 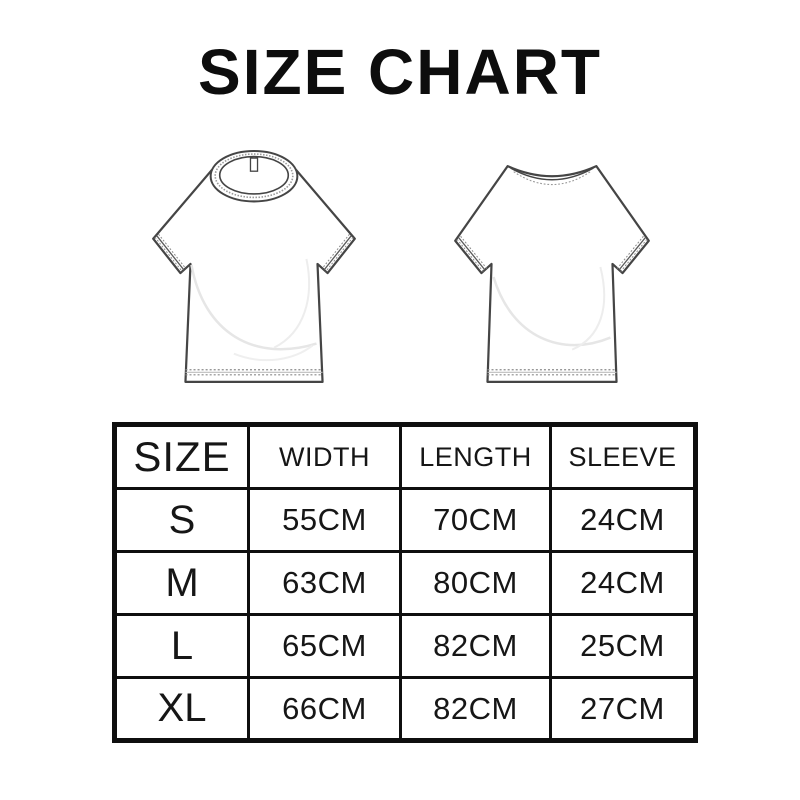 I want to click on front-collar-inner, so click(x=254, y=175).